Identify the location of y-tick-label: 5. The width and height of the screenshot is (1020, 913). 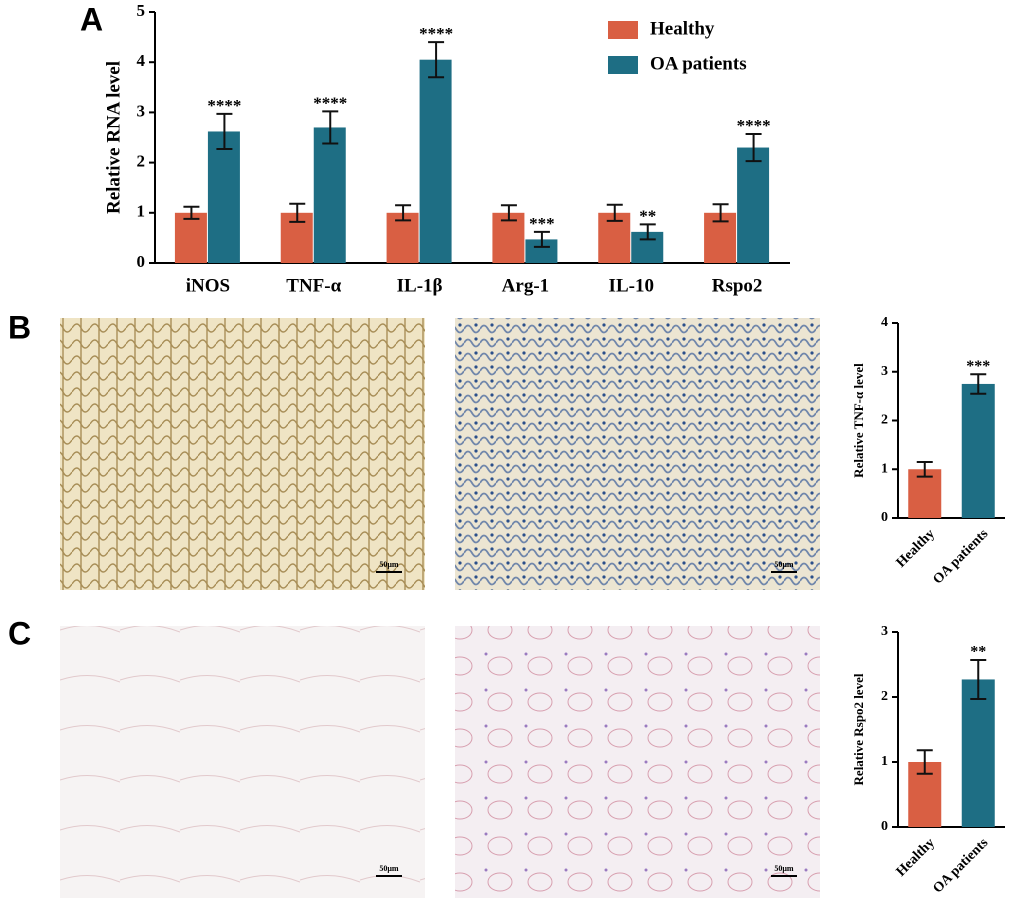
(141, 10).